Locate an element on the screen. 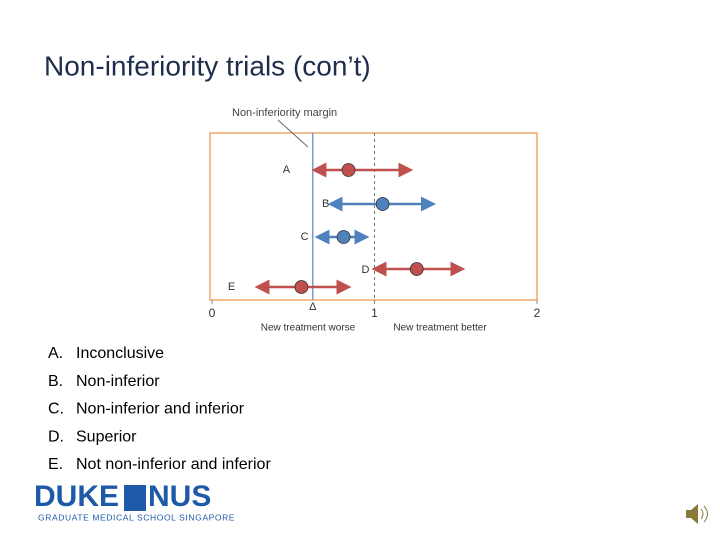  x-label-left: New treatment worse is located at coordinates (308, 328).